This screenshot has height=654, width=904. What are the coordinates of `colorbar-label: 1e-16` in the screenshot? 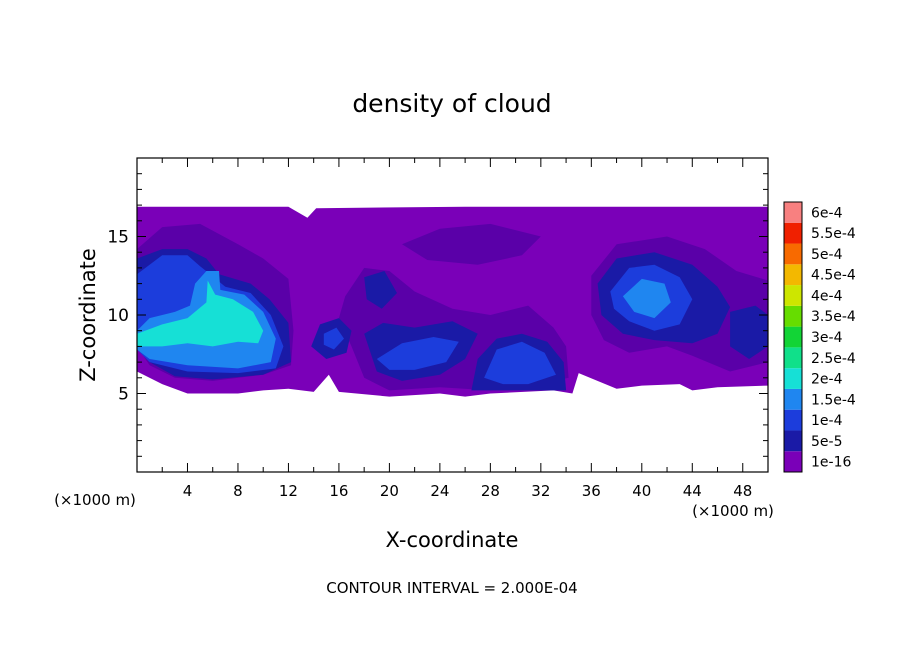 It's located at (831, 463).